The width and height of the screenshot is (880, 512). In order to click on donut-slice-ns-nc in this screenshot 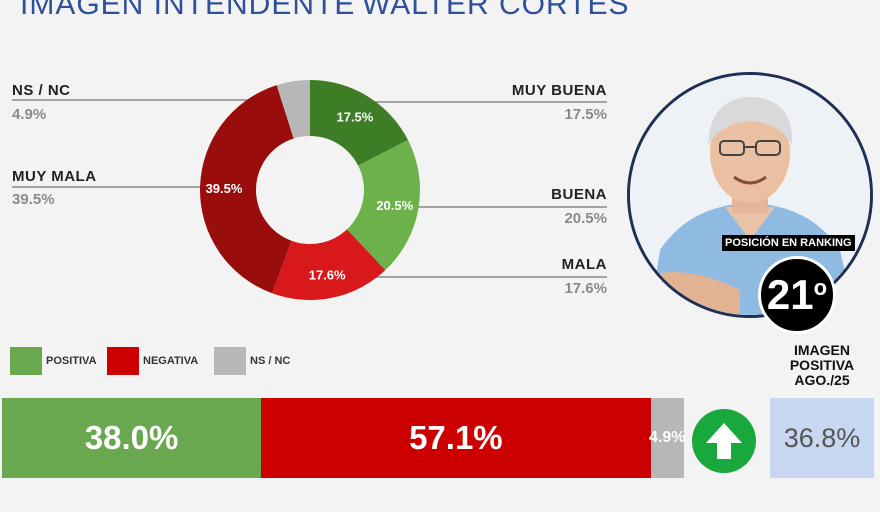, I will do `click(293, 109)`.